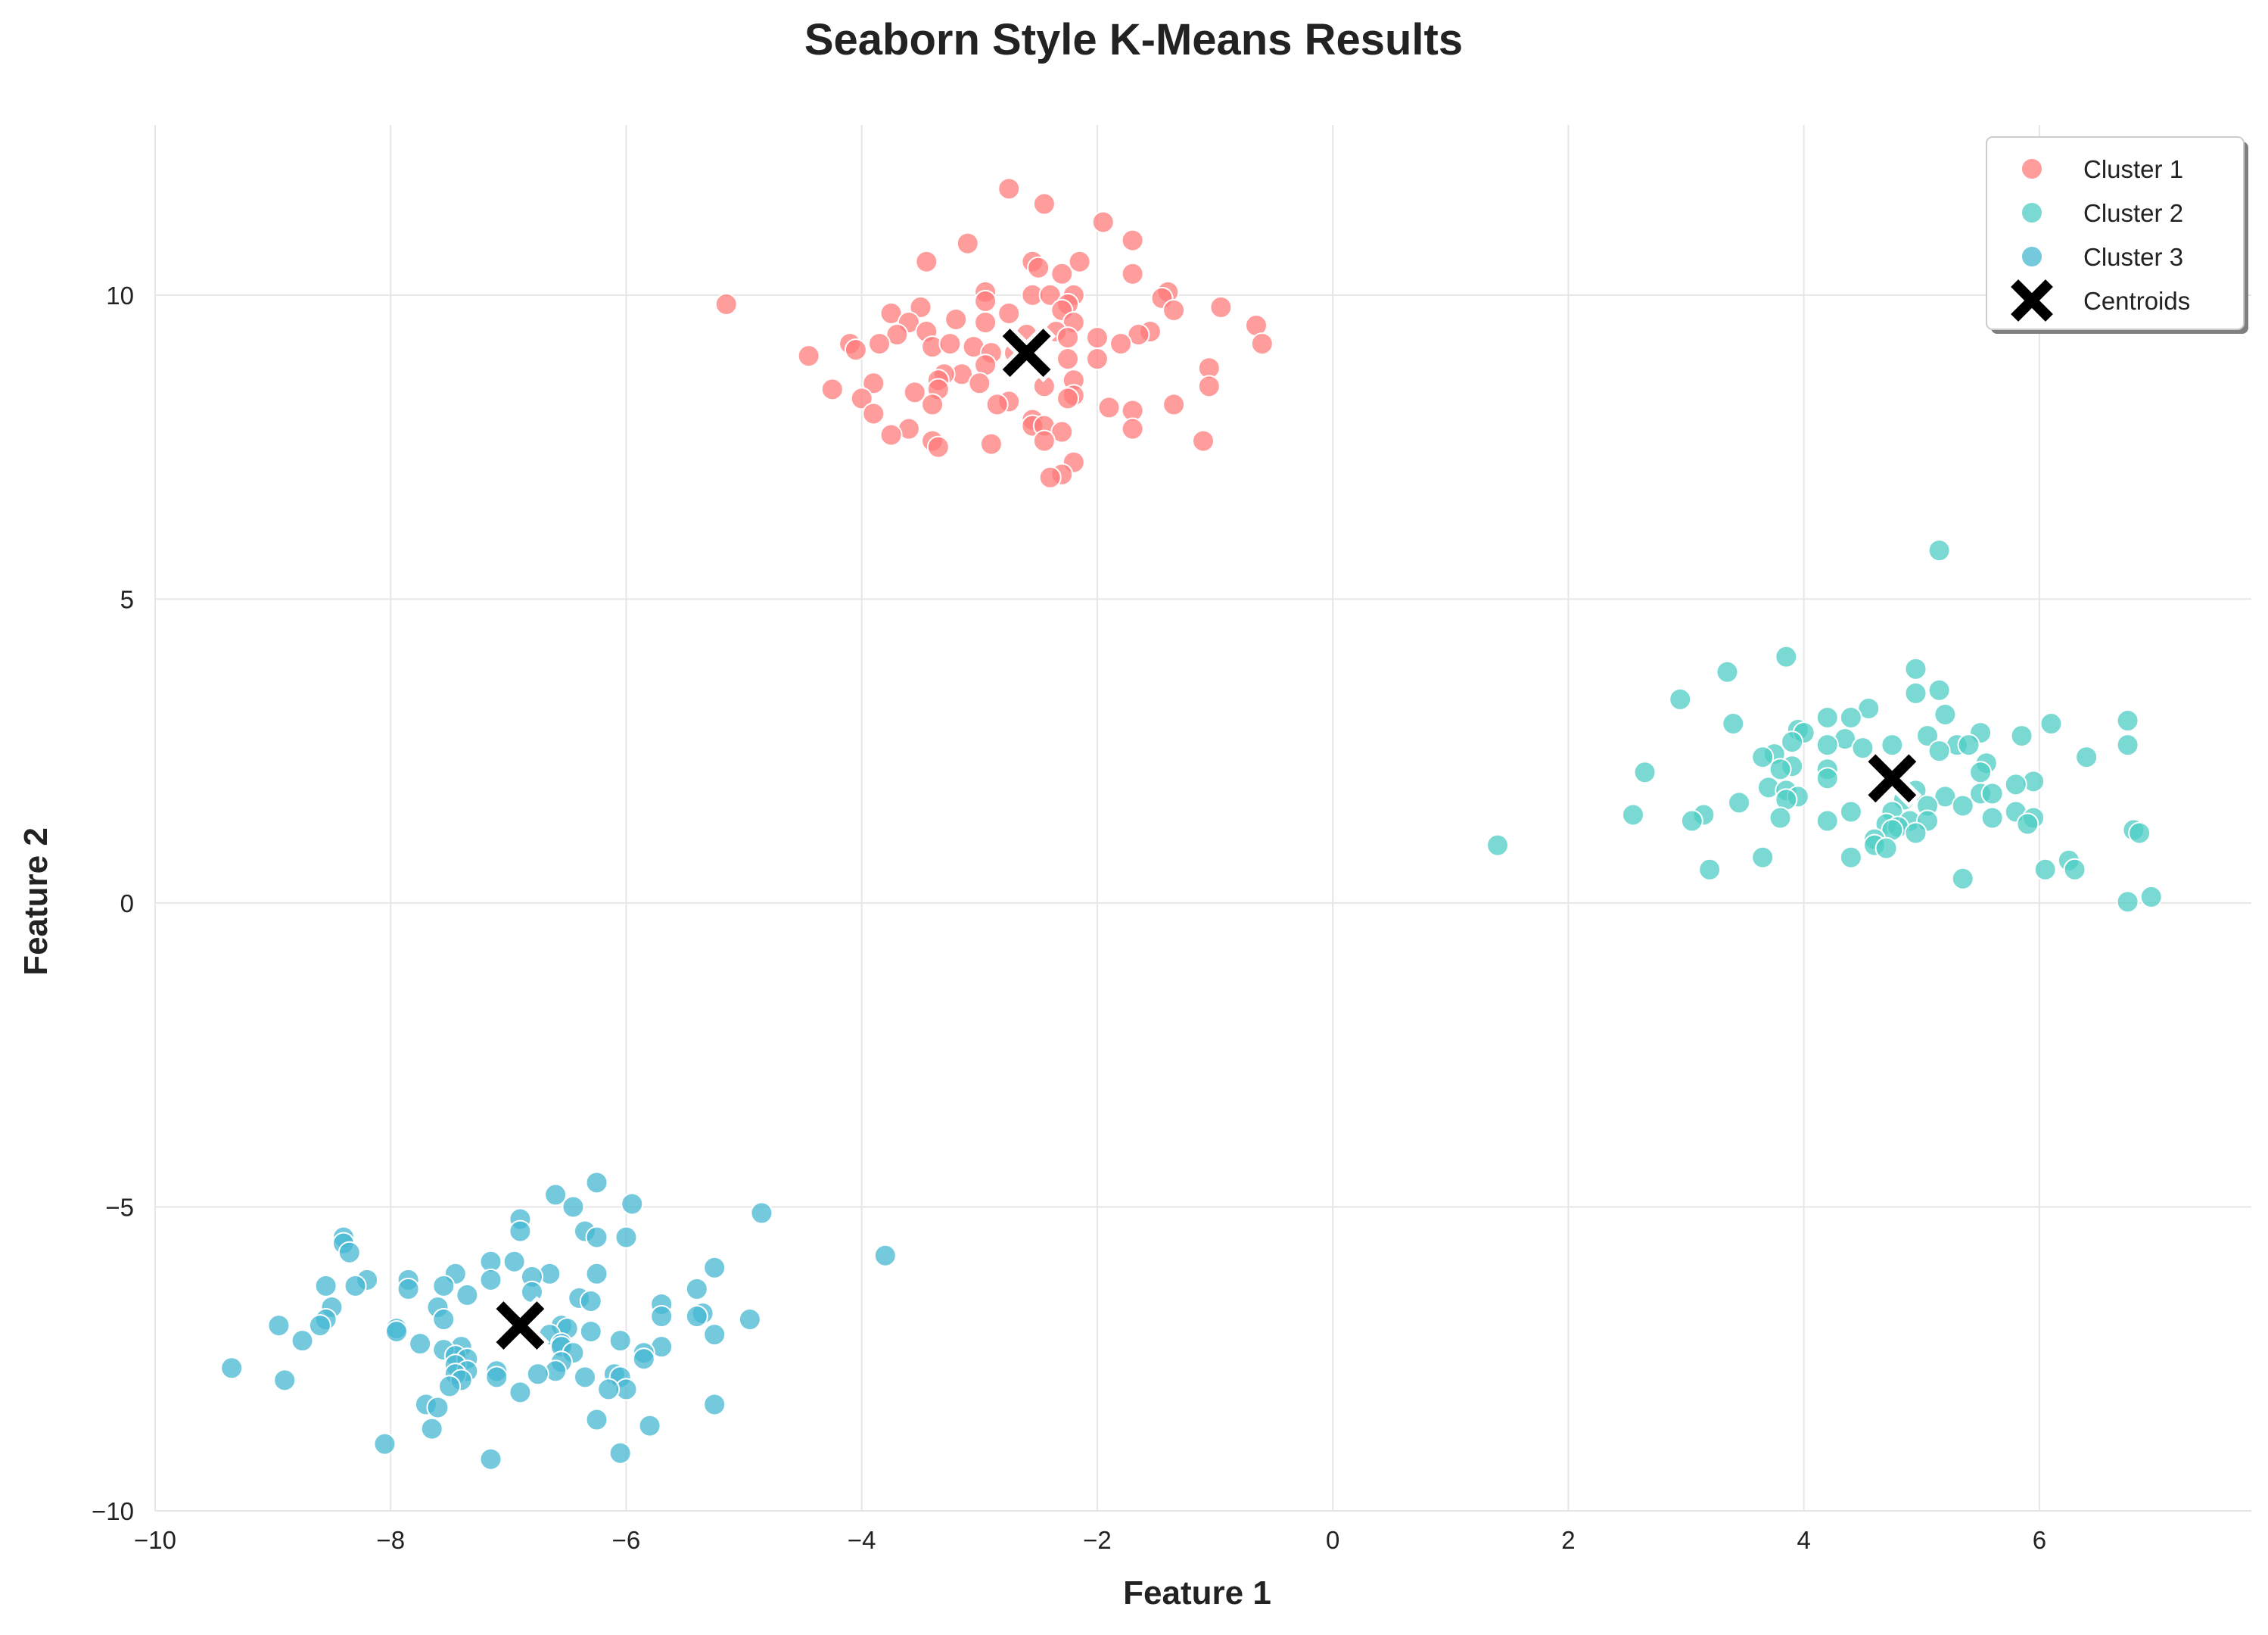 The width and height of the screenshot is (2268, 1635). What do you see at coordinates (2040, 1540) in the screenshot?
I see `x-tick-label: 6` at bounding box center [2040, 1540].